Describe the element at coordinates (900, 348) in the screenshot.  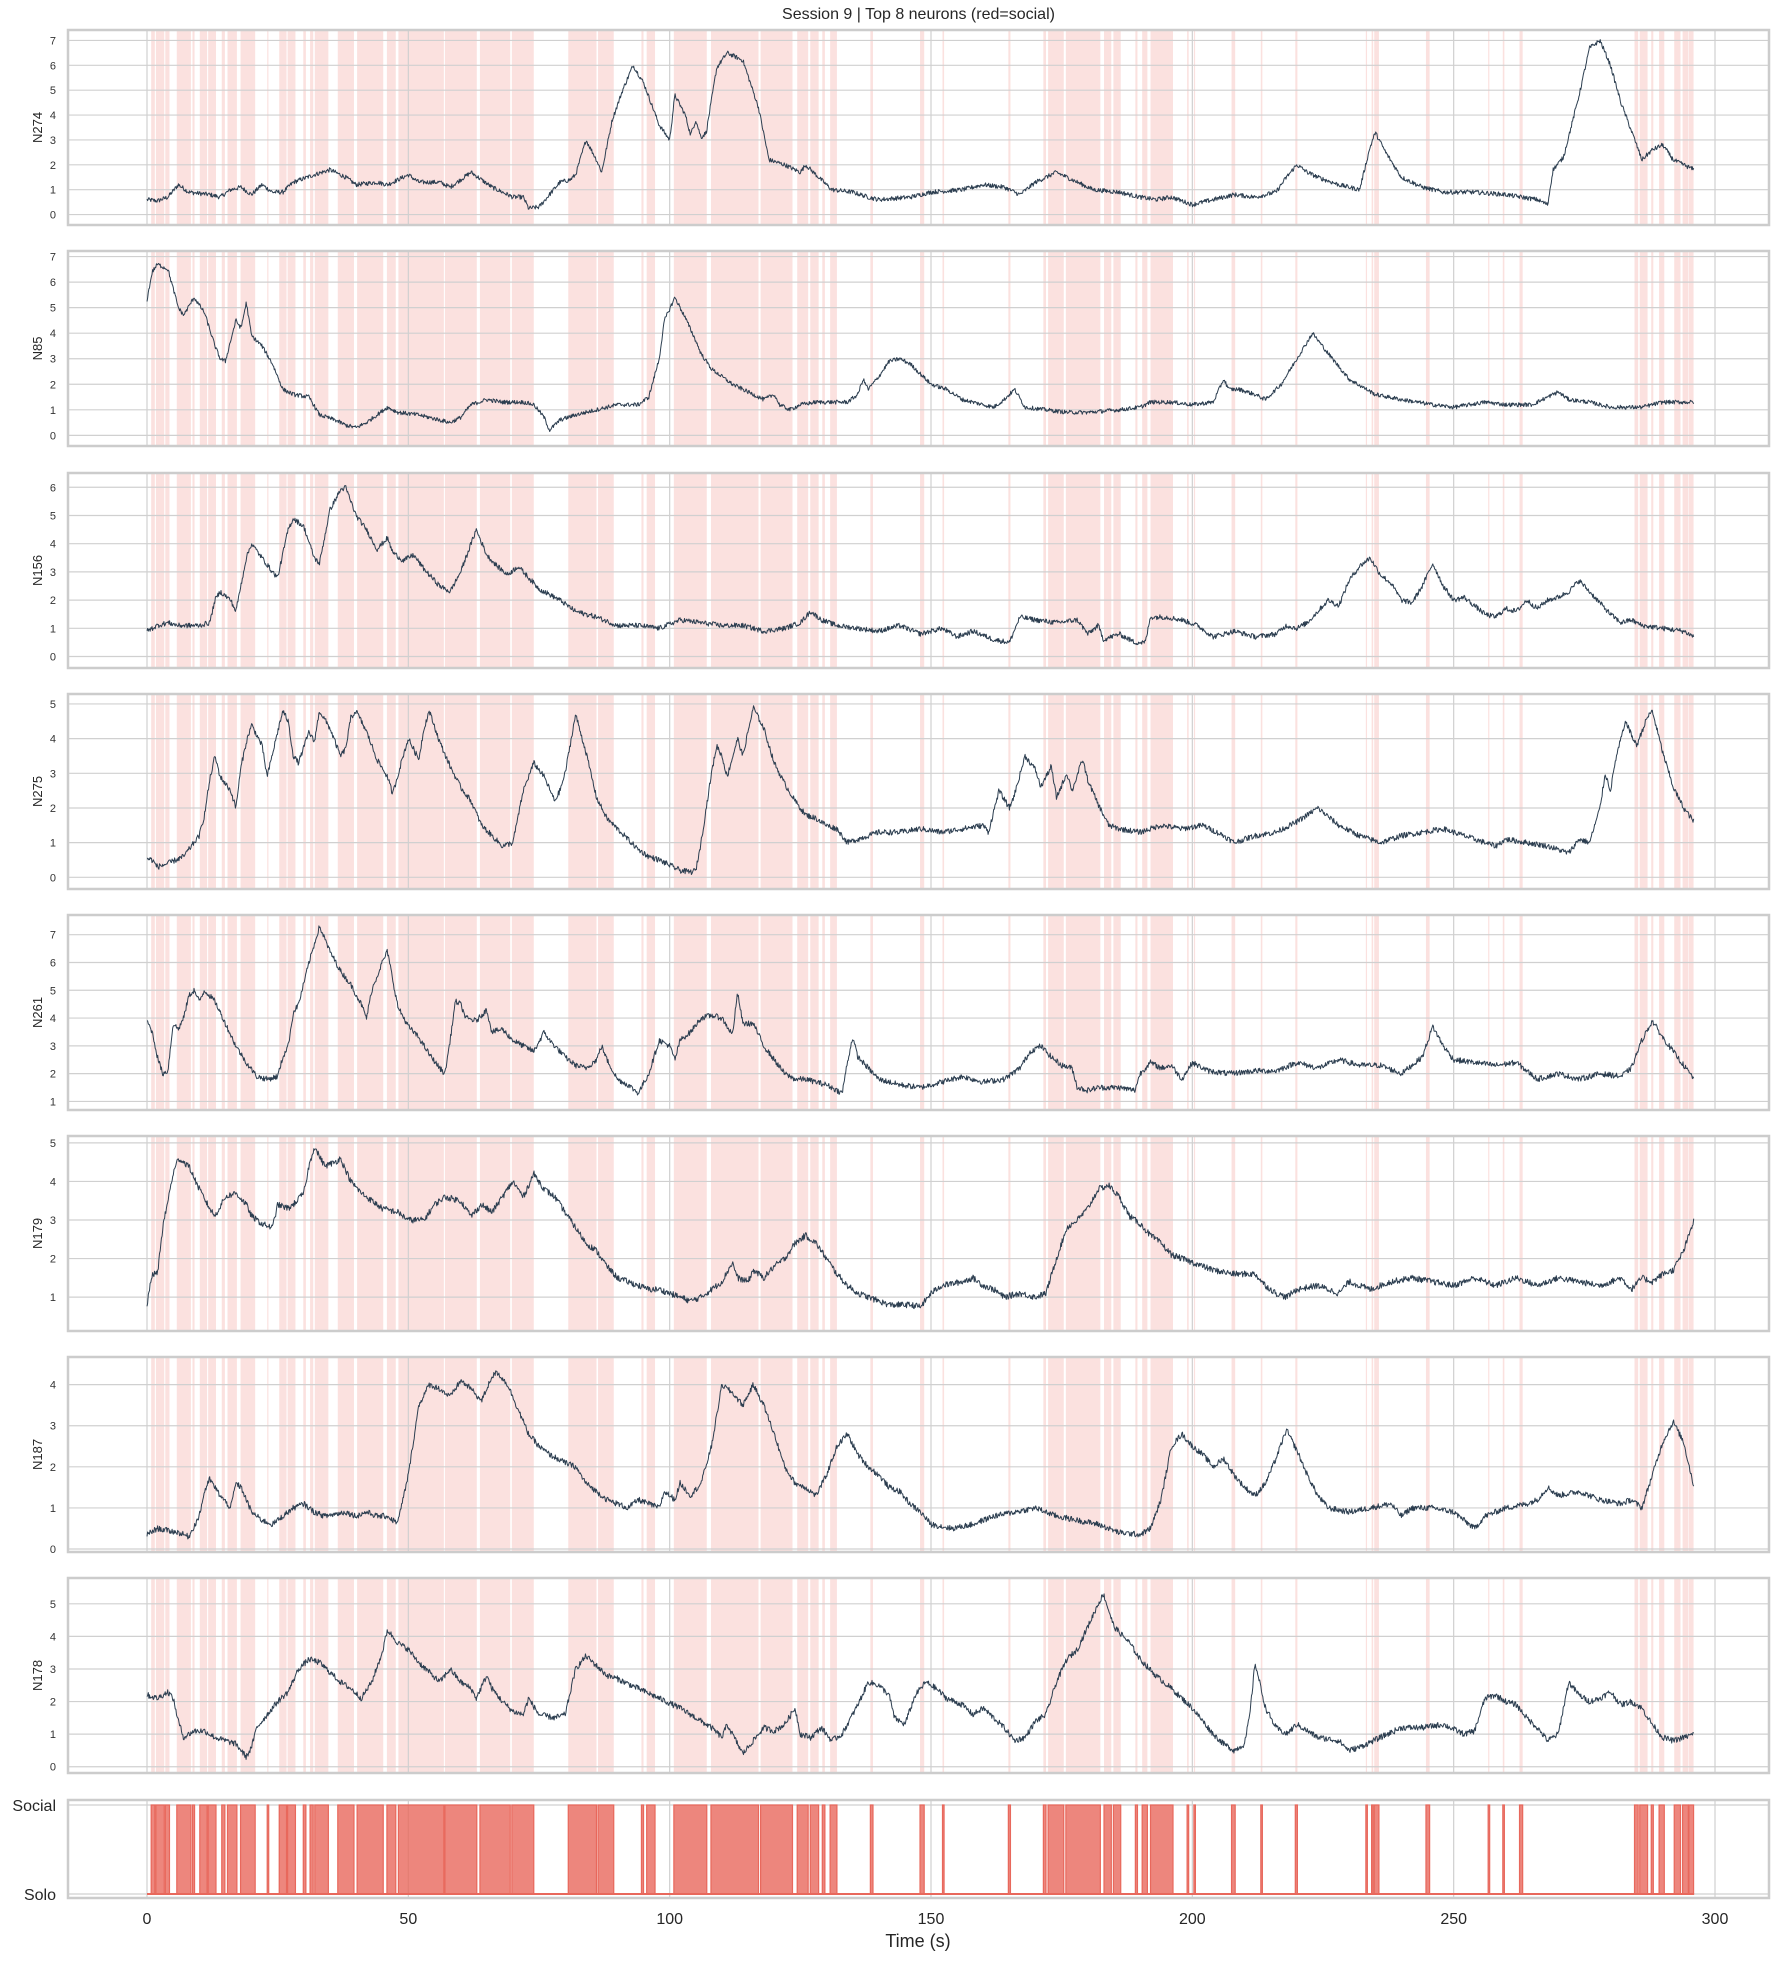
I see `neuron-panel-n85: 0 1 2 3 4 5 6 7 N85` at that location.